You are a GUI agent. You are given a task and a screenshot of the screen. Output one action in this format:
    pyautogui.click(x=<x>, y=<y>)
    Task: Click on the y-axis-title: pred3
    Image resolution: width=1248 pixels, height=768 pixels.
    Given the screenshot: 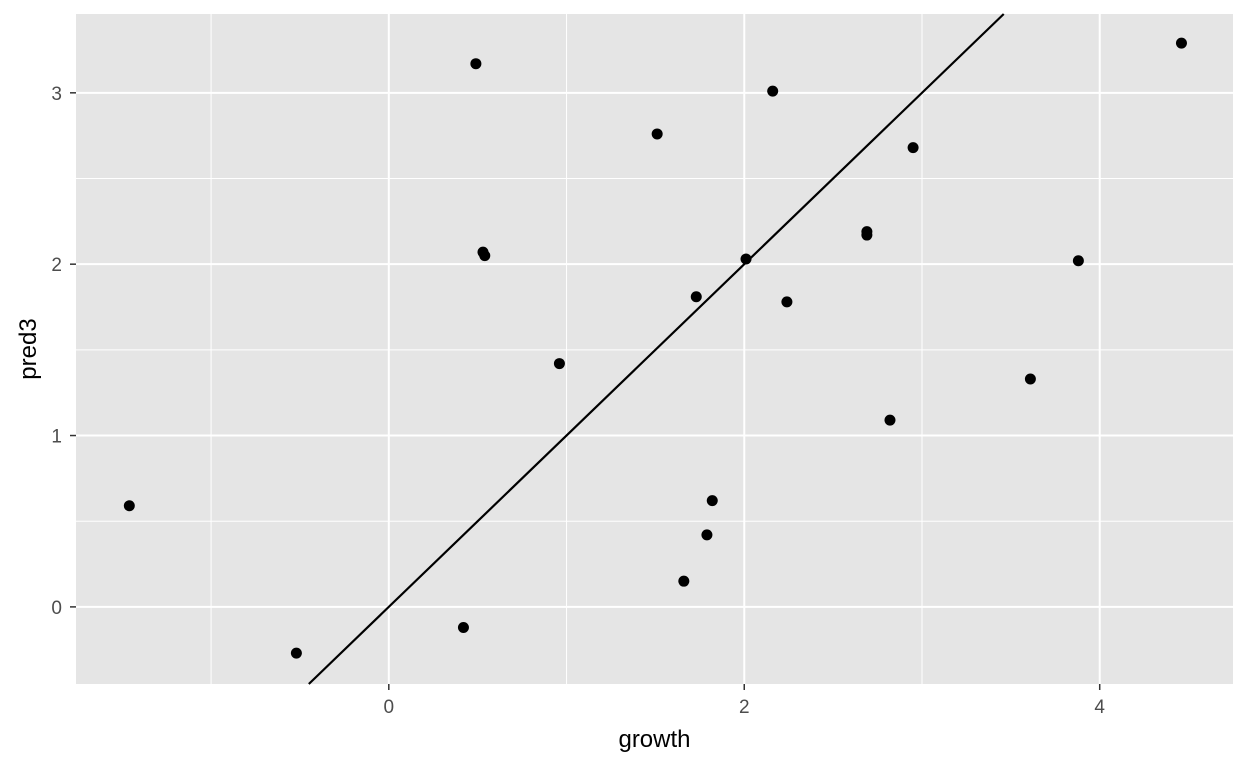 What is the action you would take?
    pyautogui.click(x=28, y=348)
    